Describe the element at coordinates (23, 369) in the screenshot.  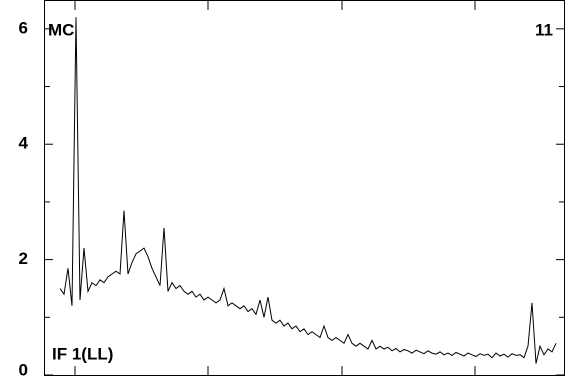
I see `y-tick-label: 0` at that location.